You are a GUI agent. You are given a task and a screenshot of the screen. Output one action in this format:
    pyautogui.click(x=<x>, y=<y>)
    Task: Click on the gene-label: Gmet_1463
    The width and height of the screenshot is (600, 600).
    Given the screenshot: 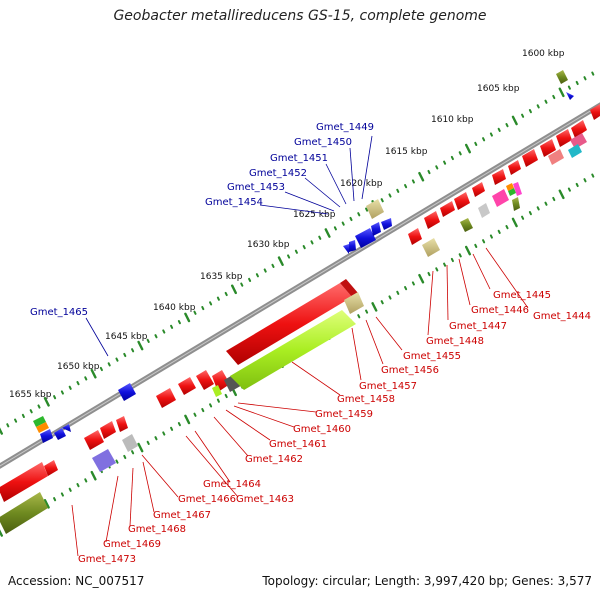 What is the action you would take?
    pyautogui.click(x=265, y=499)
    